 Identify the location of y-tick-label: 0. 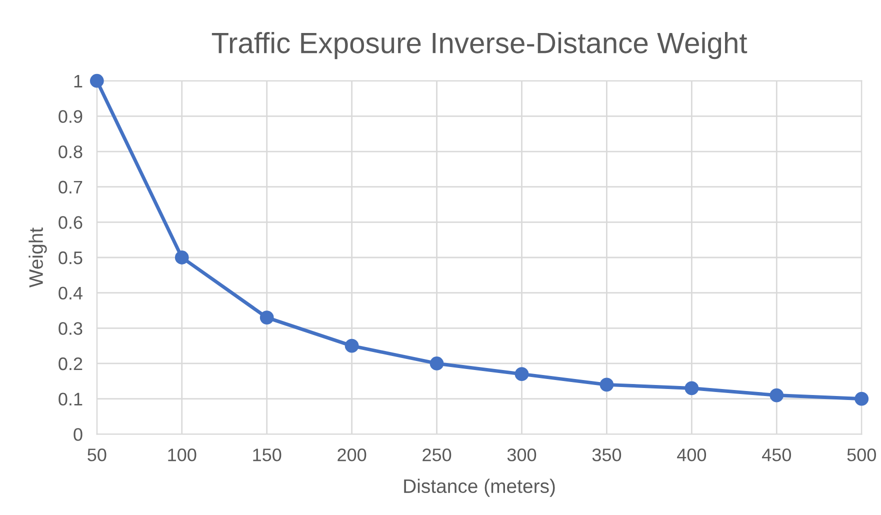
(78, 434).